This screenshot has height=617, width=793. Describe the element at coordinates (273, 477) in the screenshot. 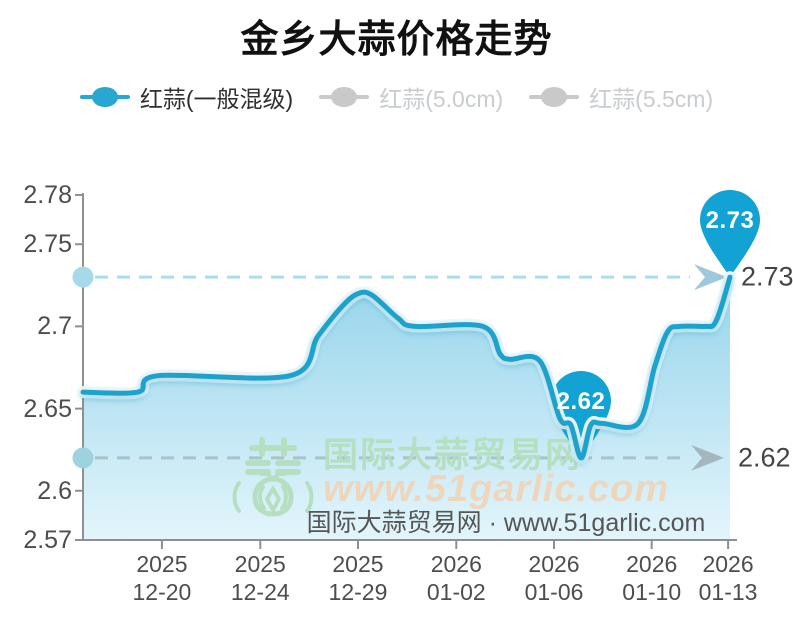

I see `garlic-logo-icon` at that location.